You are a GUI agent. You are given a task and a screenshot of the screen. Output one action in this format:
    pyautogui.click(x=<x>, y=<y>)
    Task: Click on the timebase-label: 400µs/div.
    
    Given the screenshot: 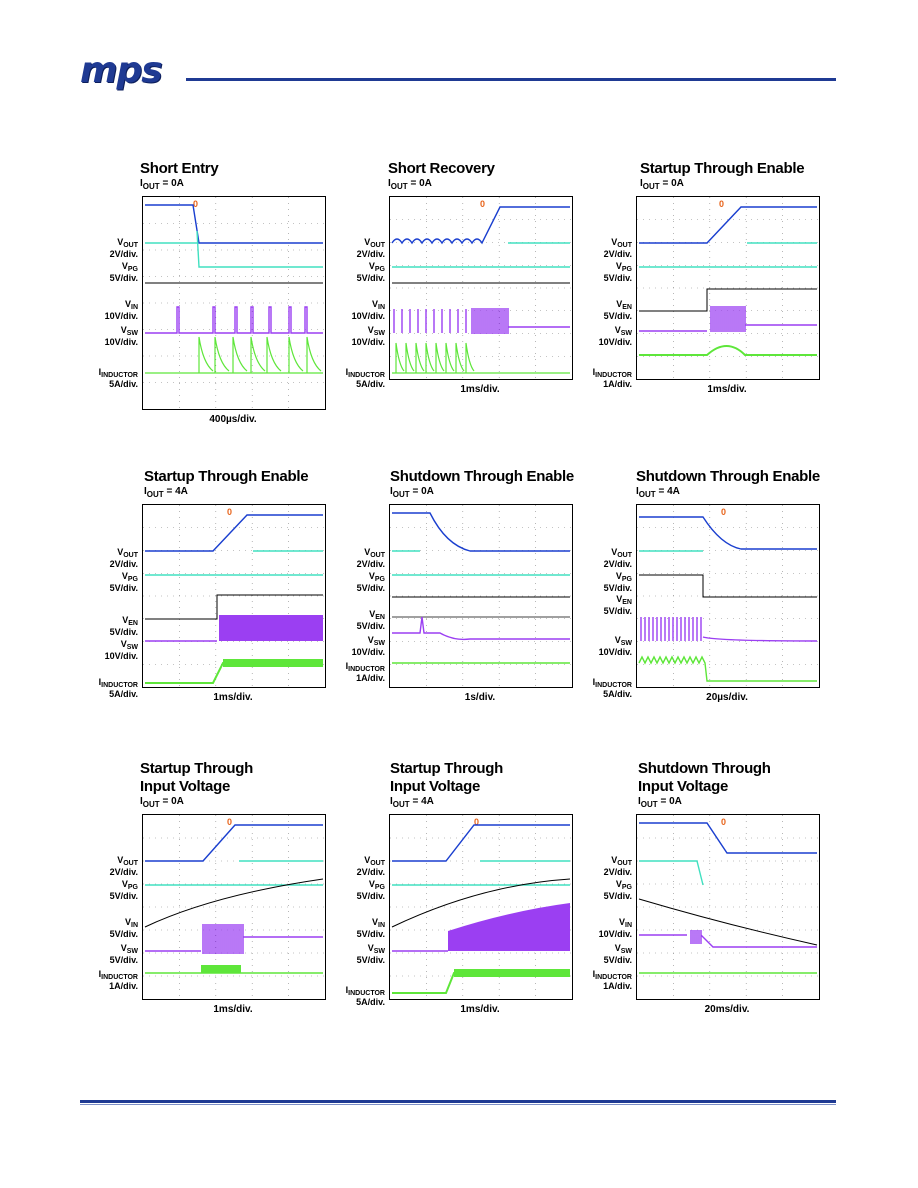 What is the action you would take?
    pyautogui.click(x=233, y=419)
    